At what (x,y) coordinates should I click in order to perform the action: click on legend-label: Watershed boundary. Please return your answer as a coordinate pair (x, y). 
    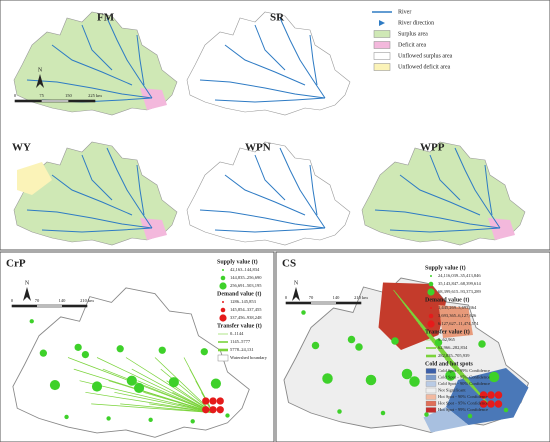
    Looking at the image, I should click on (249, 357).